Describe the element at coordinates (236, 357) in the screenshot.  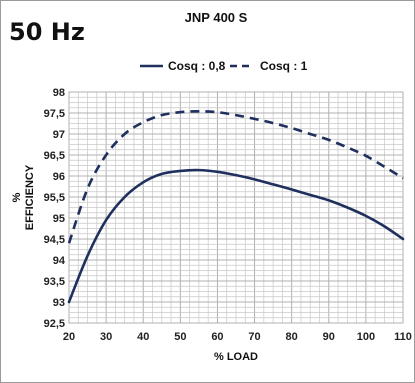
I see `x-axis-title: % LOAD` at that location.